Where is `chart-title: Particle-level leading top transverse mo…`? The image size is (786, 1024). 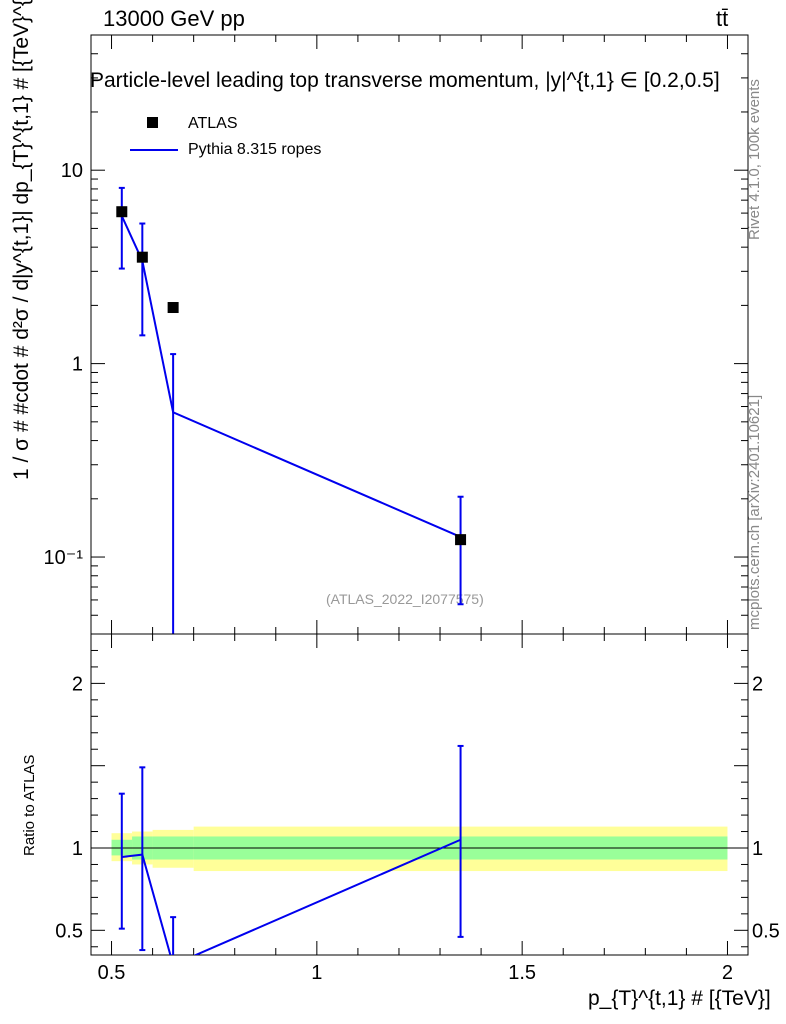 chart-title: Particle-level leading top transverse mo… is located at coordinates (405, 80).